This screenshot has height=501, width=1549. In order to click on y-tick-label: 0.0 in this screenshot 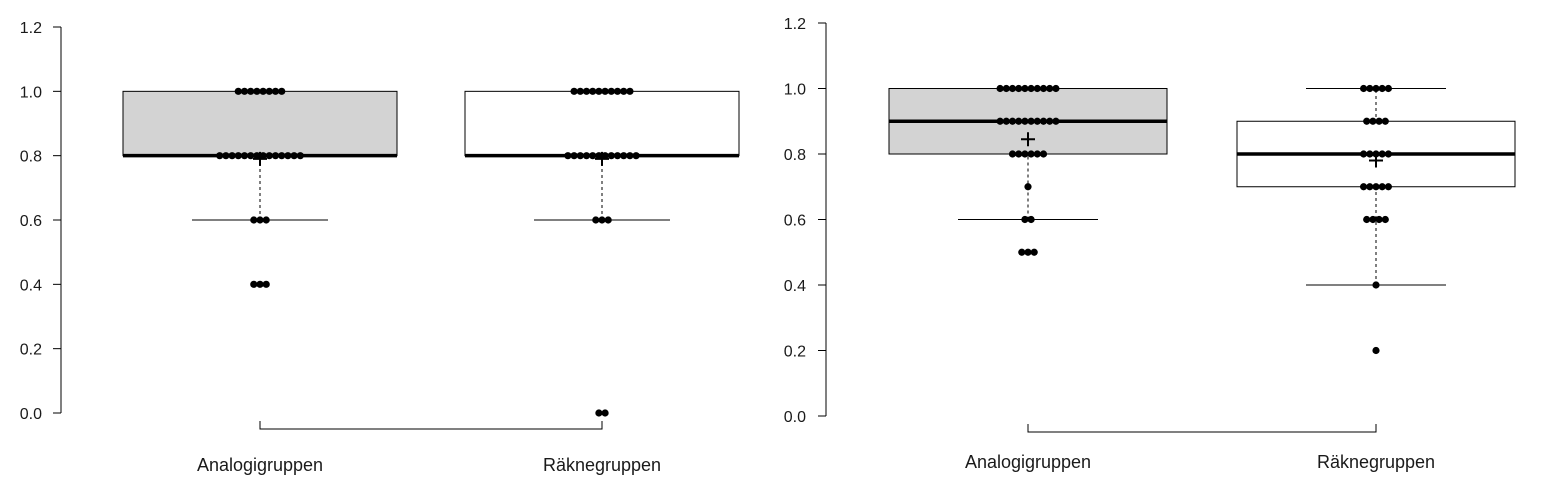, I will do `click(795, 417)`.